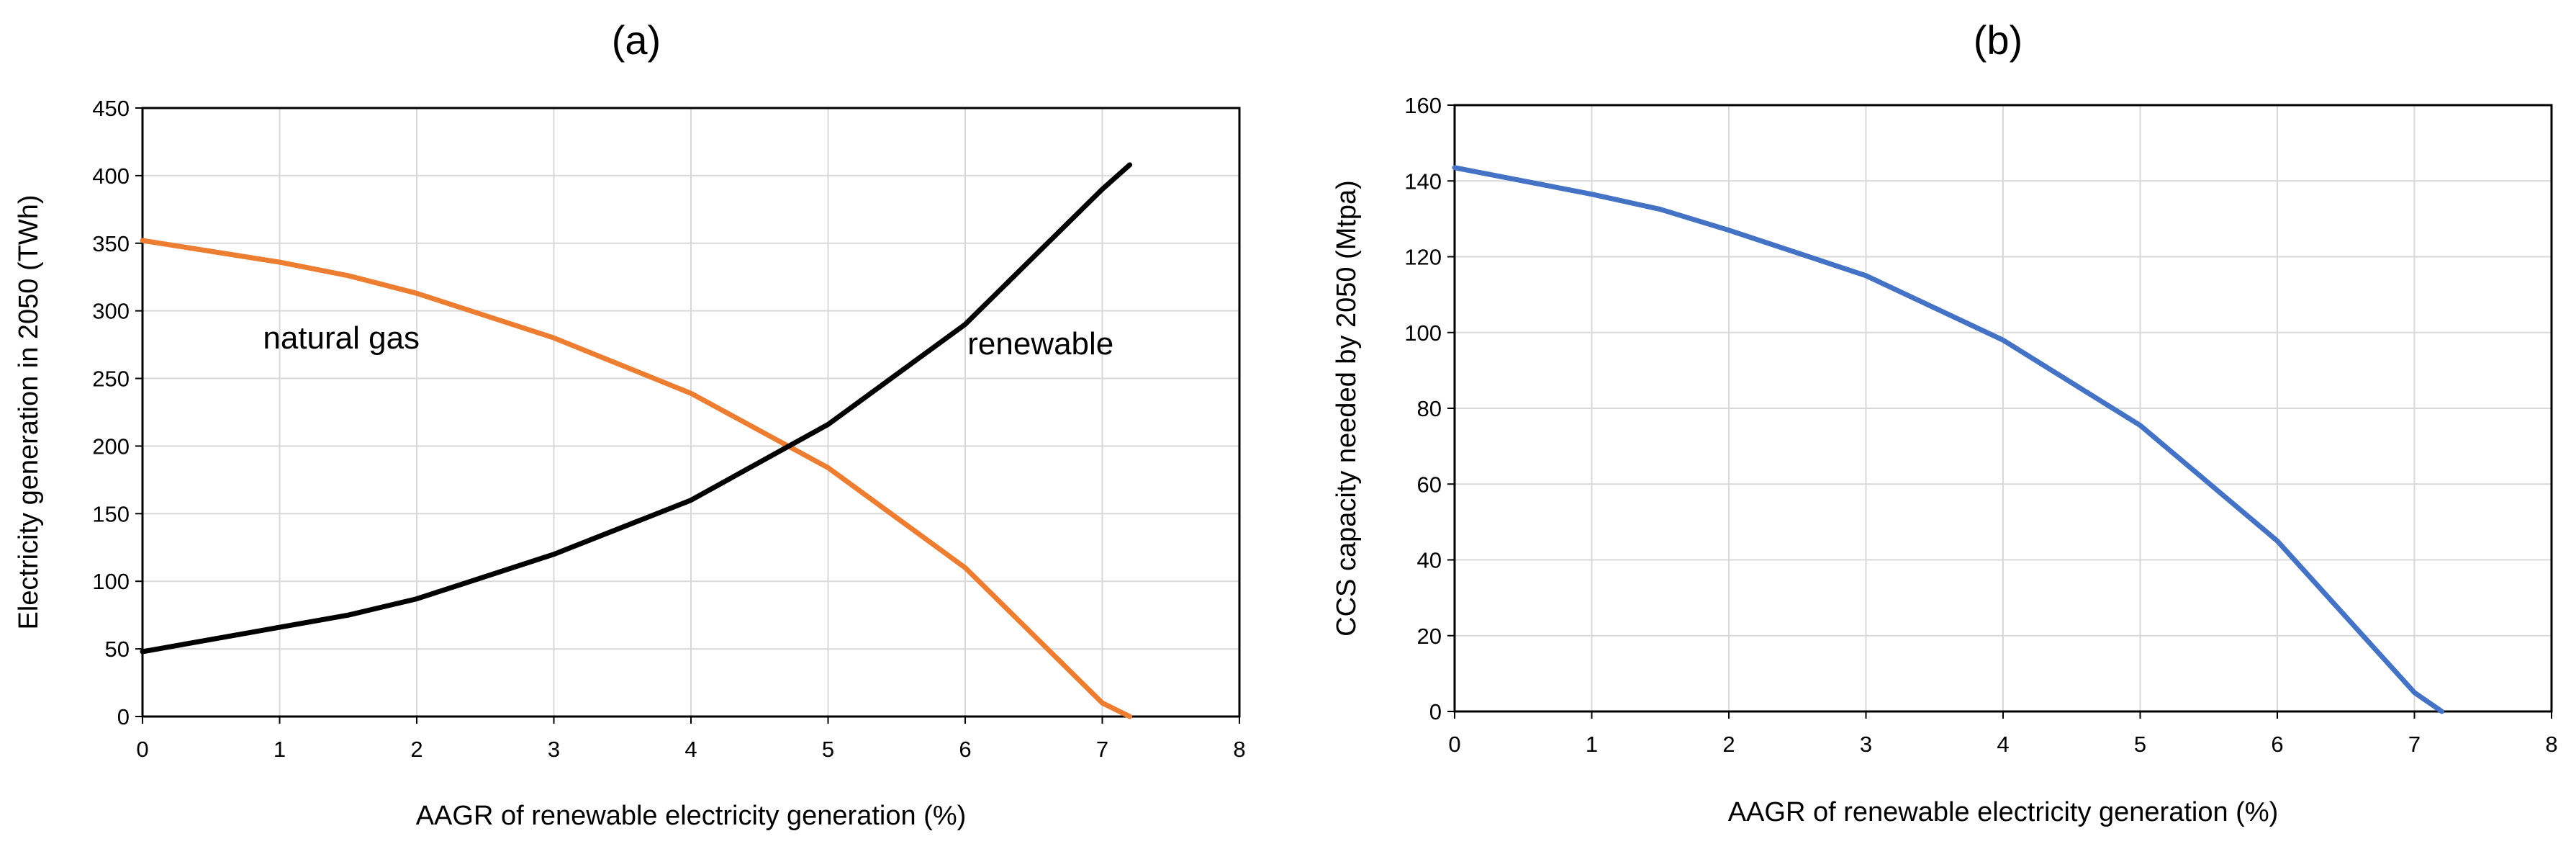  What do you see at coordinates (1429, 561) in the screenshot?
I see `y-tick-label: 40` at bounding box center [1429, 561].